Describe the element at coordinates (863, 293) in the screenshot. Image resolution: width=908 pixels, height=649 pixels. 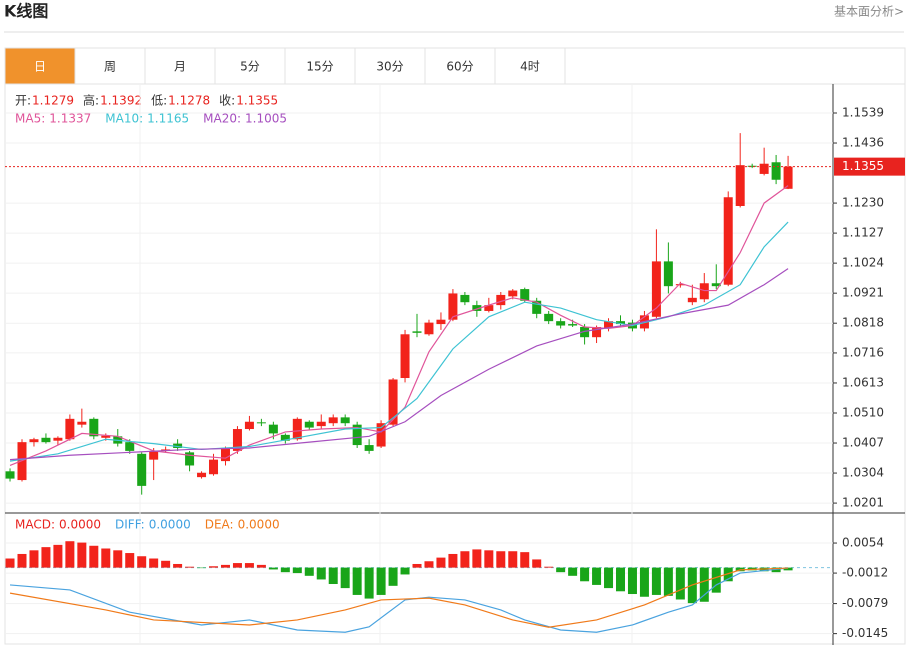
I see `y-tick-label: 1.0921` at that location.